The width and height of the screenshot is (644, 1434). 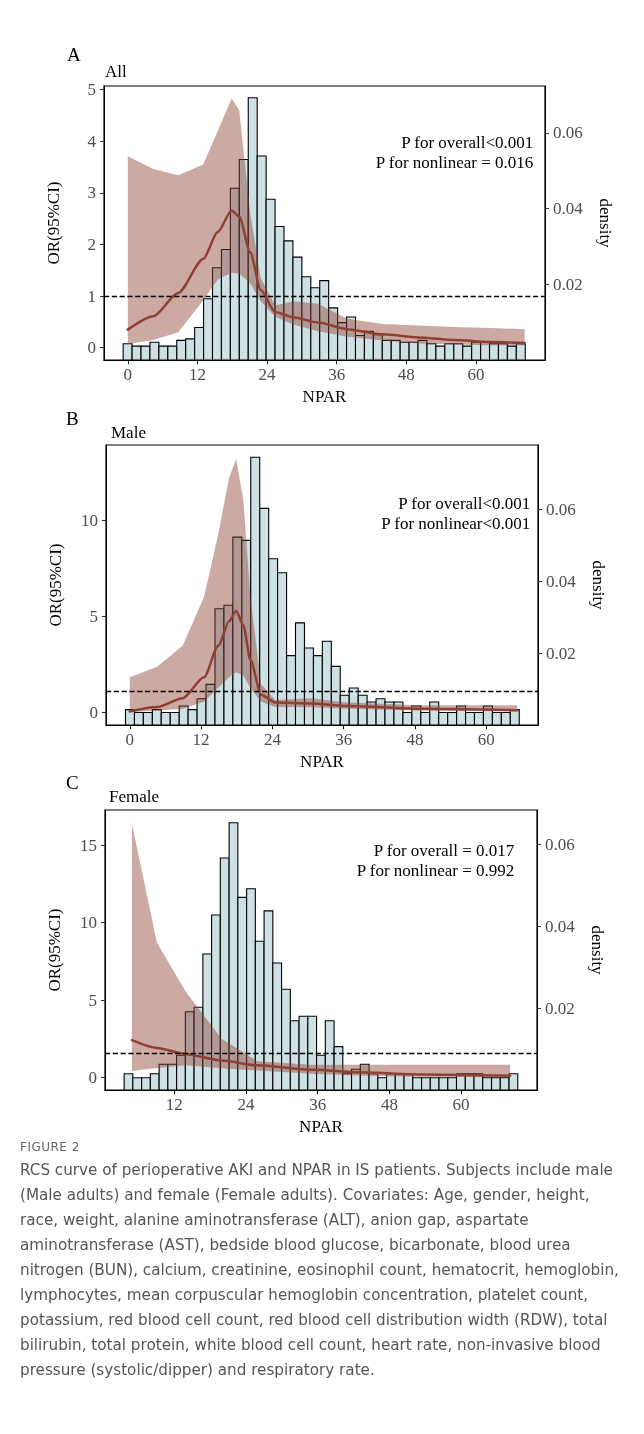 What do you see at coordinates (116, 71) in the screenshot?
I see `chart-subtitle: All` at bounding box center [116, 71].